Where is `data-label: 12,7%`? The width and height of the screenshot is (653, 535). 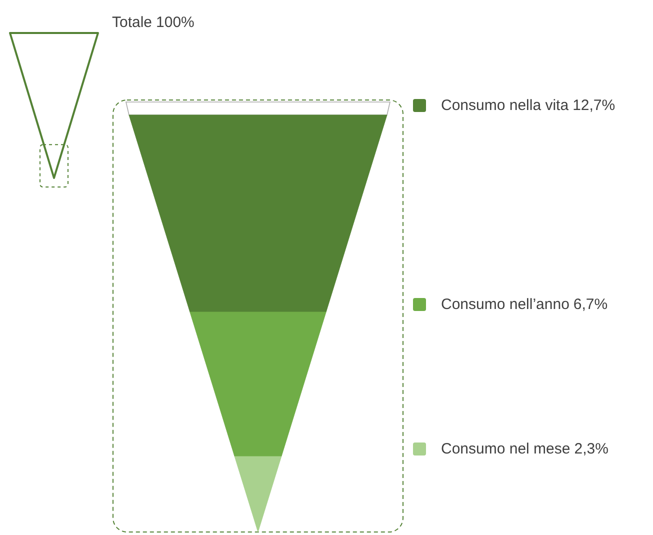
data-label: 12,7% is located at coordinates (594, 105).